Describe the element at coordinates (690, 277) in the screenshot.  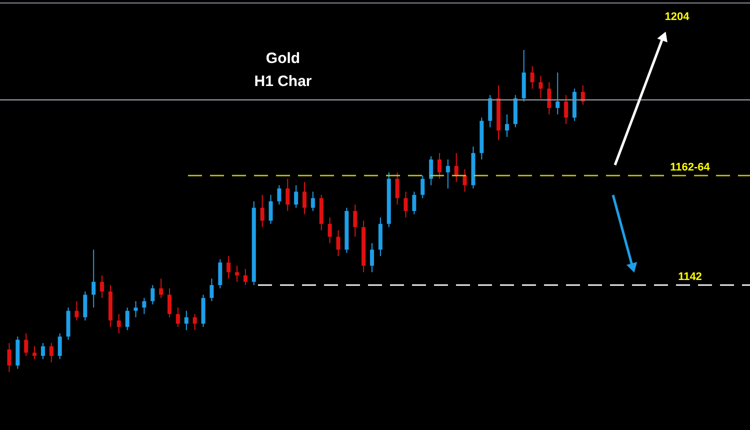
I see `annotation: 1142` at that location.